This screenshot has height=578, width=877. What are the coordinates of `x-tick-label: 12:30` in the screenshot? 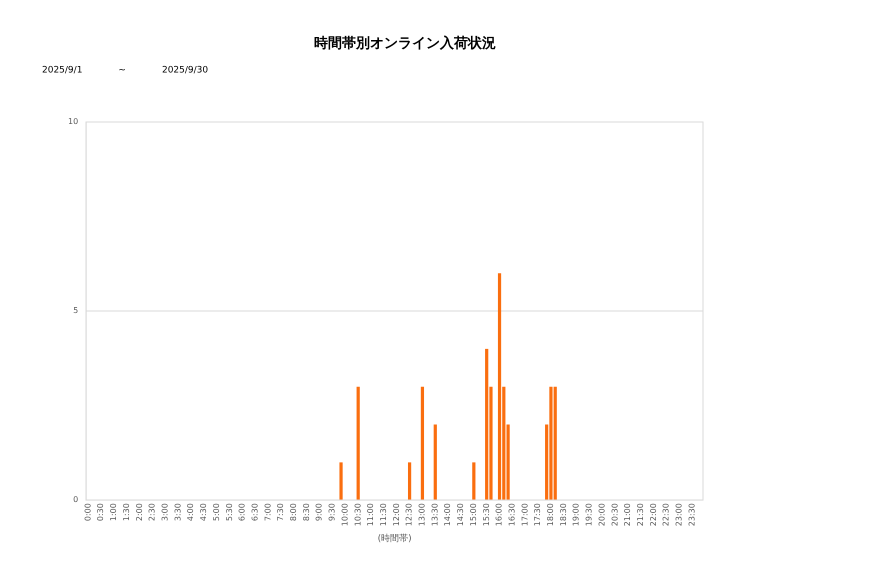 It's located at (409, 514).